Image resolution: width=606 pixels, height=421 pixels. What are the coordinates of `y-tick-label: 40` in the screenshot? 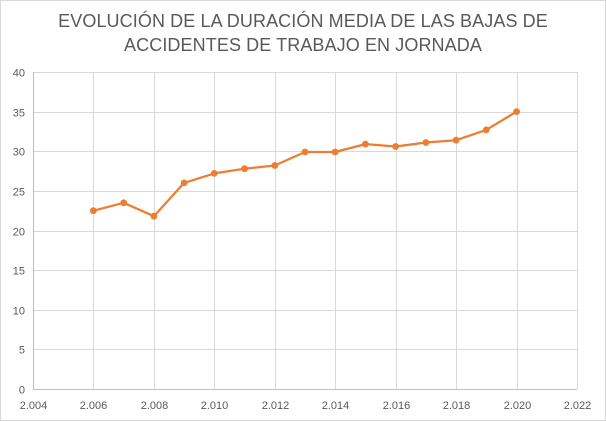 It's located at (19, 74).